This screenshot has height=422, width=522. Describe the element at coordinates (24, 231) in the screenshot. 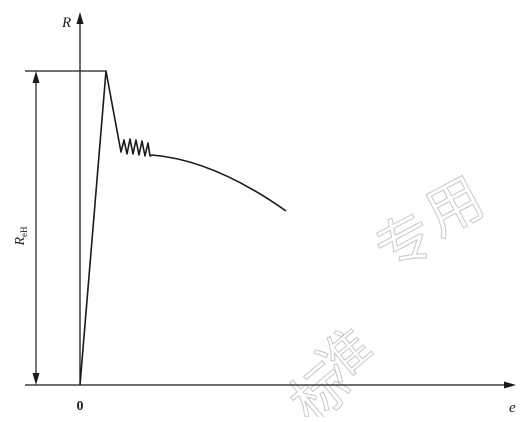

I see `dimension-label-subscript: eH` at that location.